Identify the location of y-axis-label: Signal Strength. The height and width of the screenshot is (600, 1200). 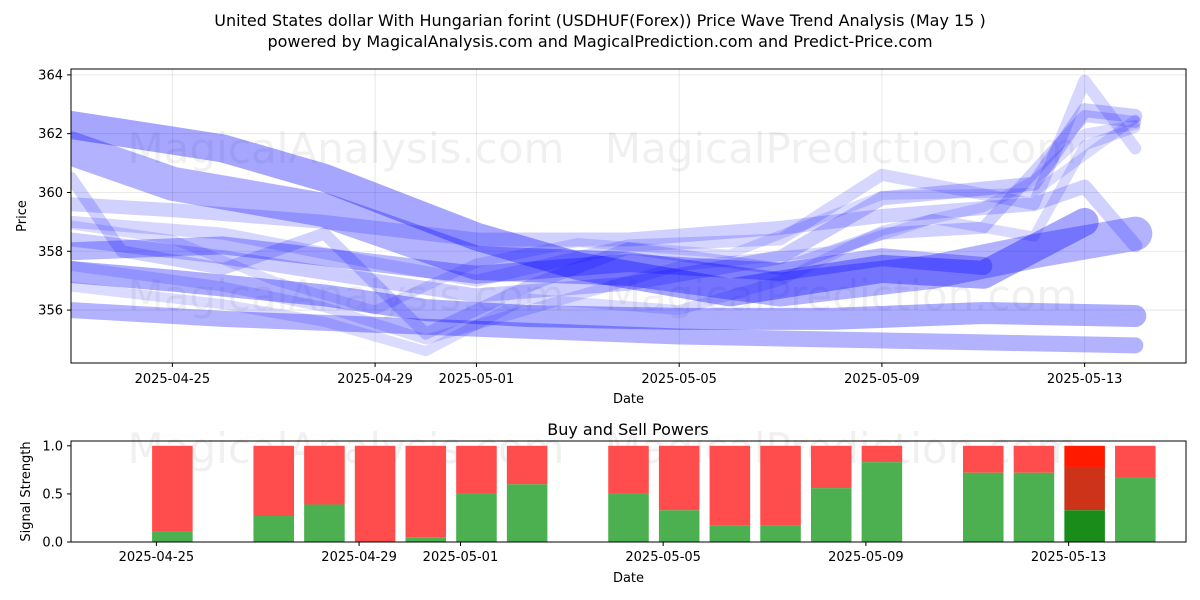
(26, 491).